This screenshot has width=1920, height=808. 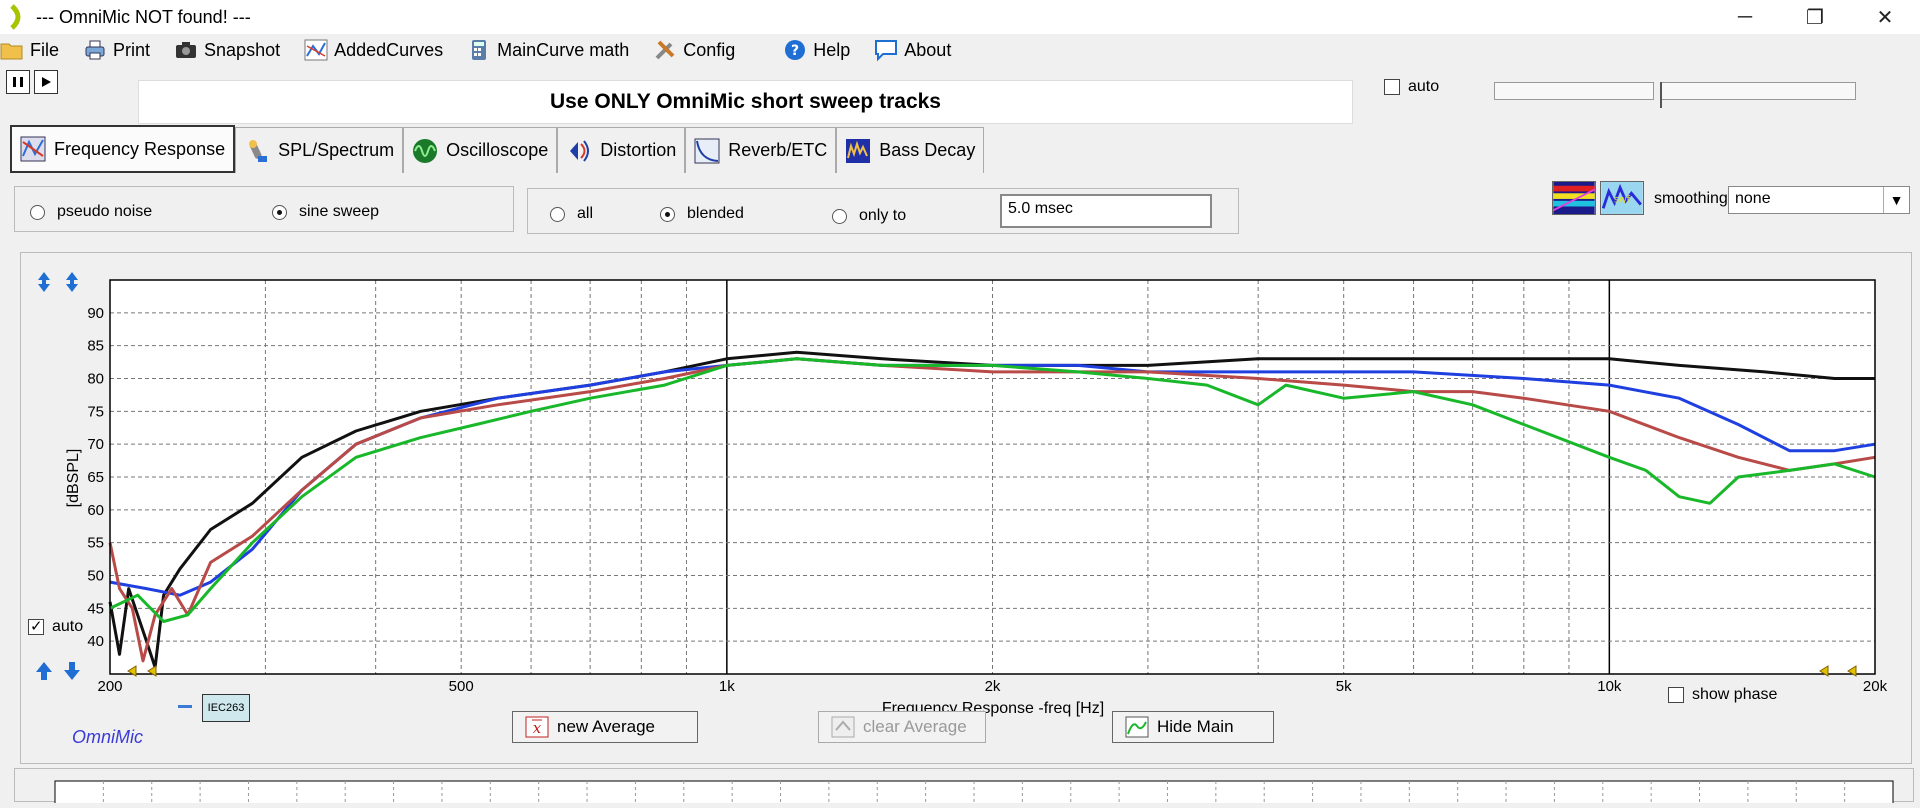 What do you see at coordinates (1344, 686) in the screenshot?
I see `x-tick-label: 5k` at bounding box center [1344, 686].